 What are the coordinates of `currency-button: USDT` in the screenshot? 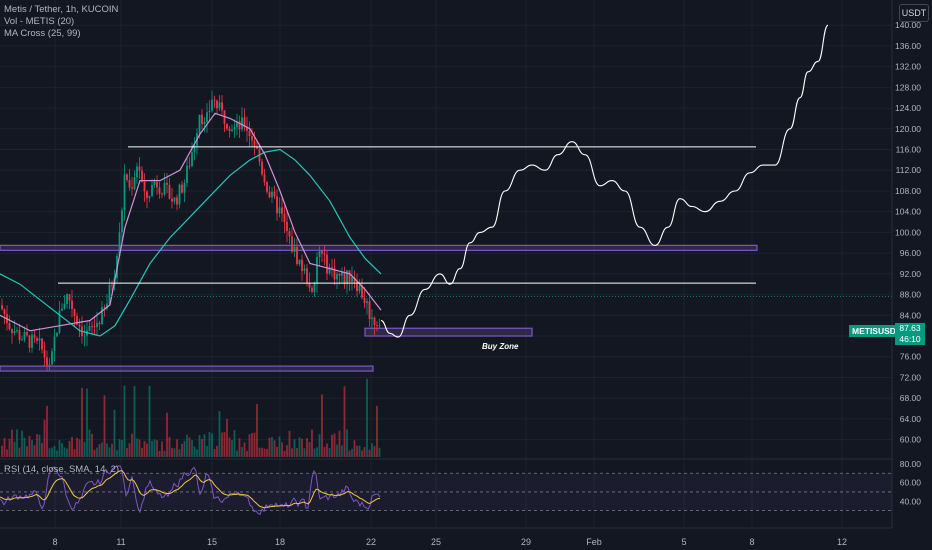 It's located at (914, 13).